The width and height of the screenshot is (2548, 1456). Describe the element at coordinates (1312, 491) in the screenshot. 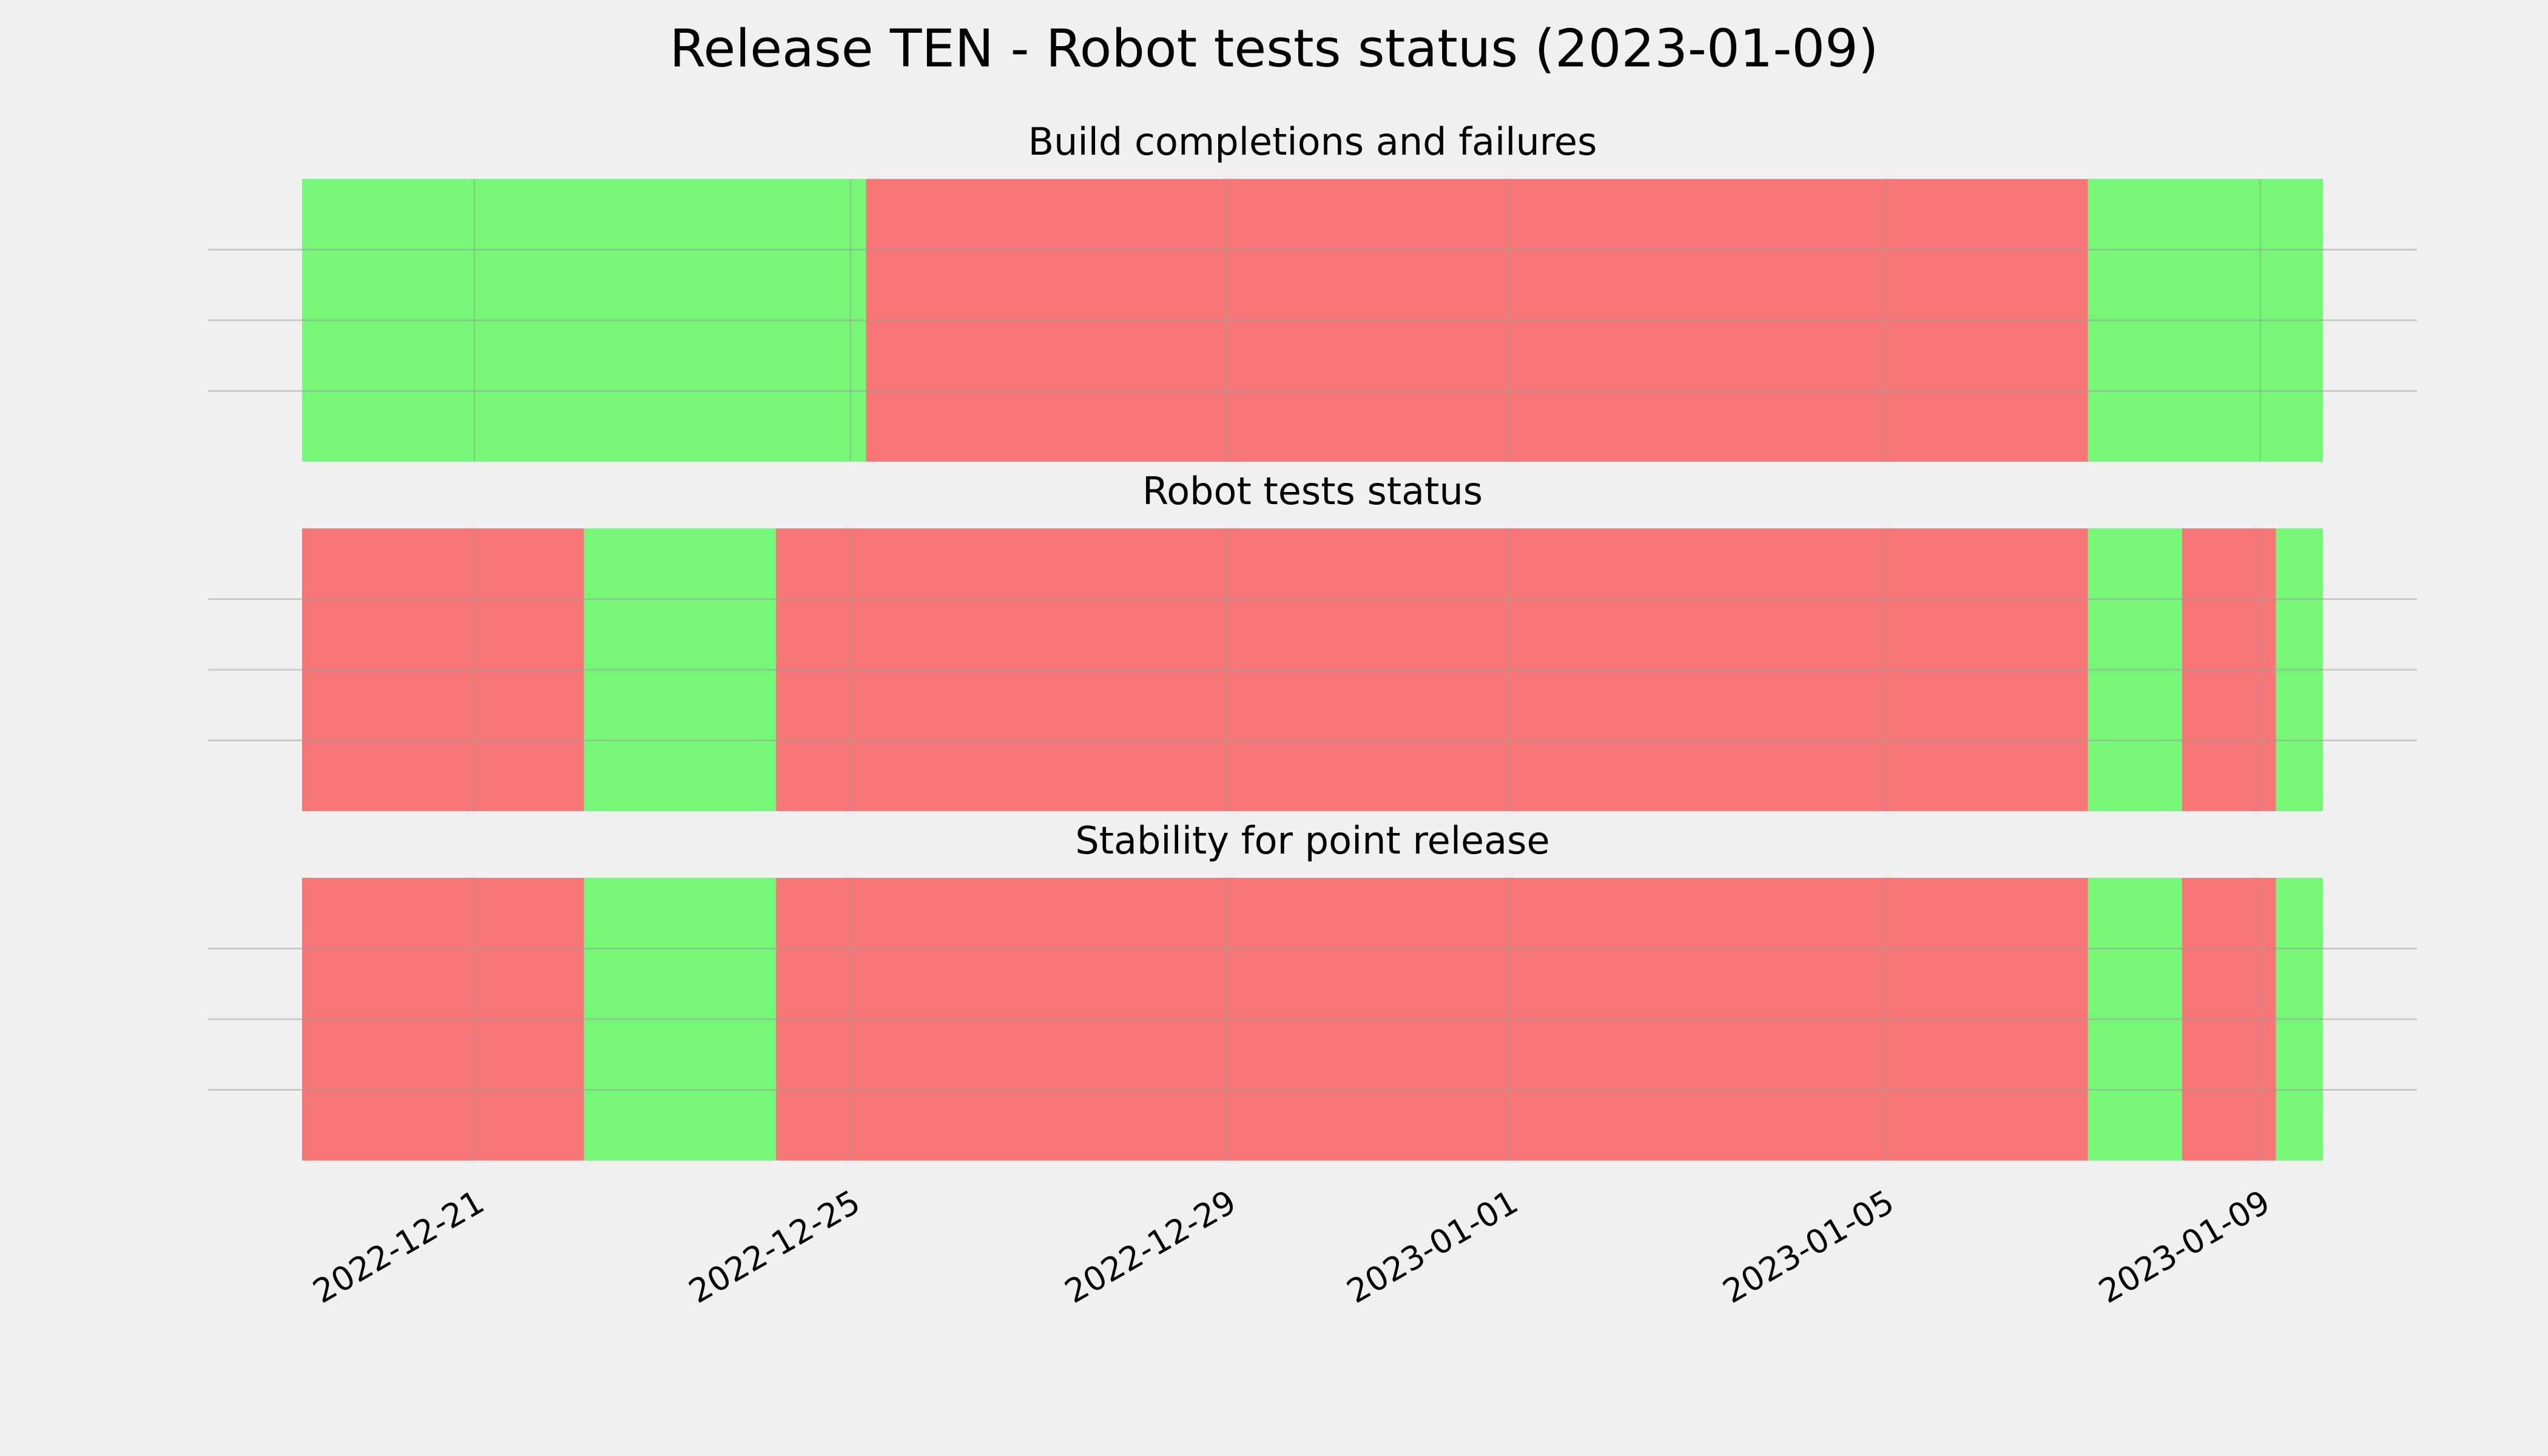

I see `panel-title: Robot tests status` at that location.